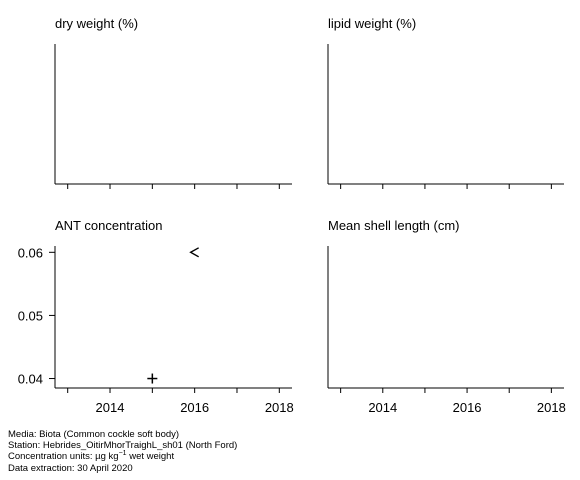  What do you see at coordinates (30, 315) in the screenshot?
I see `y-tick-label: 0.05` at bounding box center [30, 315].